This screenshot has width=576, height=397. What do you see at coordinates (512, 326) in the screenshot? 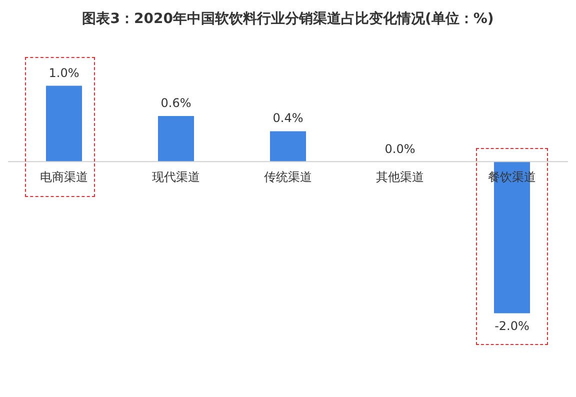
I see `data-label: -2.0%` at bounding box center [512, 326].